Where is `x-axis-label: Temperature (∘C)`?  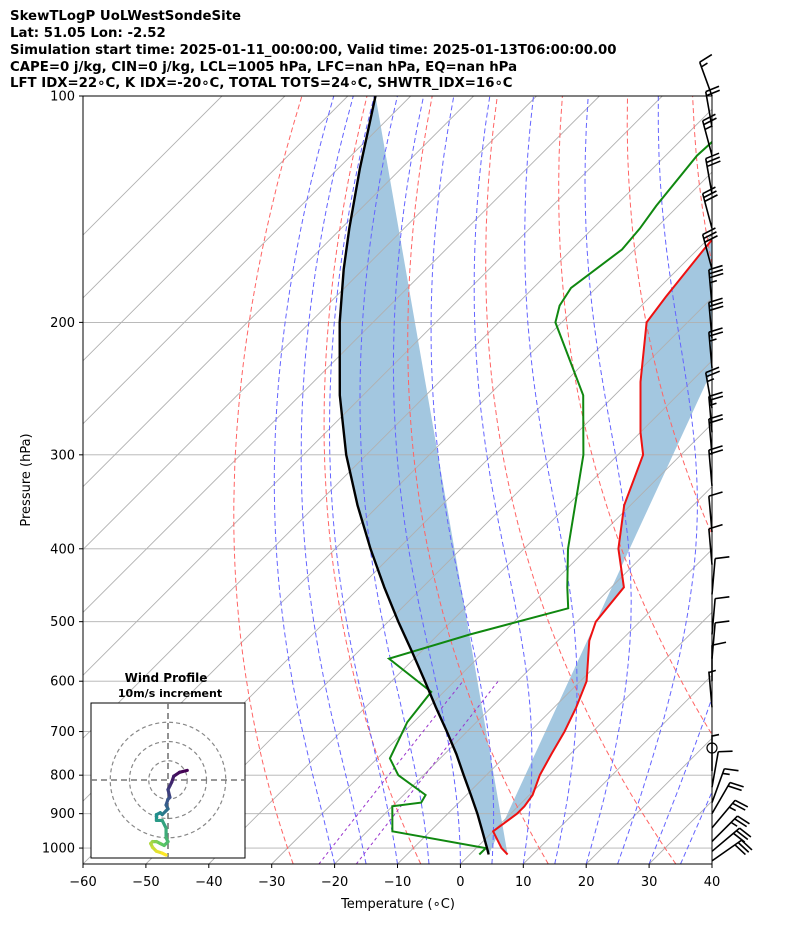
x-axis-label: Temperature (∘C) is located at coordinates (397, 904).